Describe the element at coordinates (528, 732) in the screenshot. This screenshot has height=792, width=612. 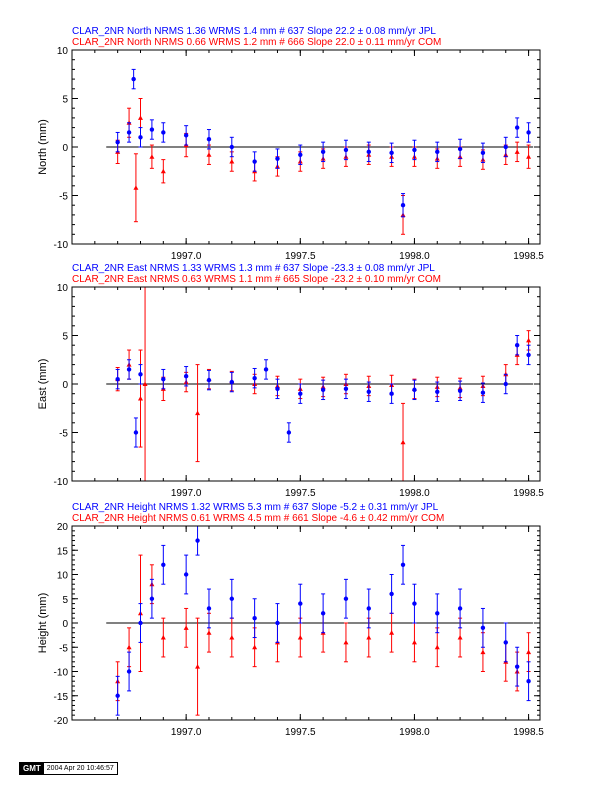
I see `height-xtick-label: 1998.5` at that location.